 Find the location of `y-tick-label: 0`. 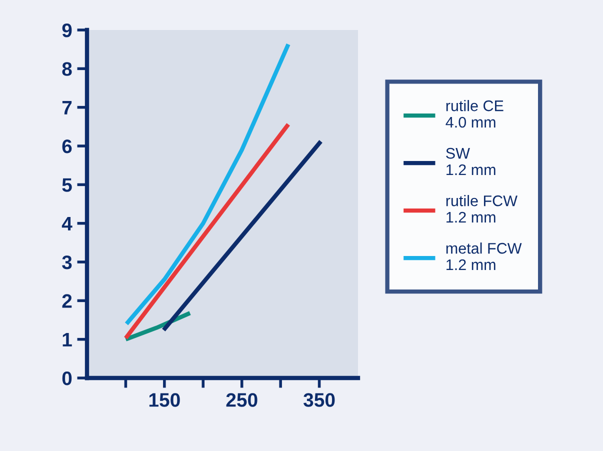

y-tick-label: 0 is located at coordinates (67, 378).